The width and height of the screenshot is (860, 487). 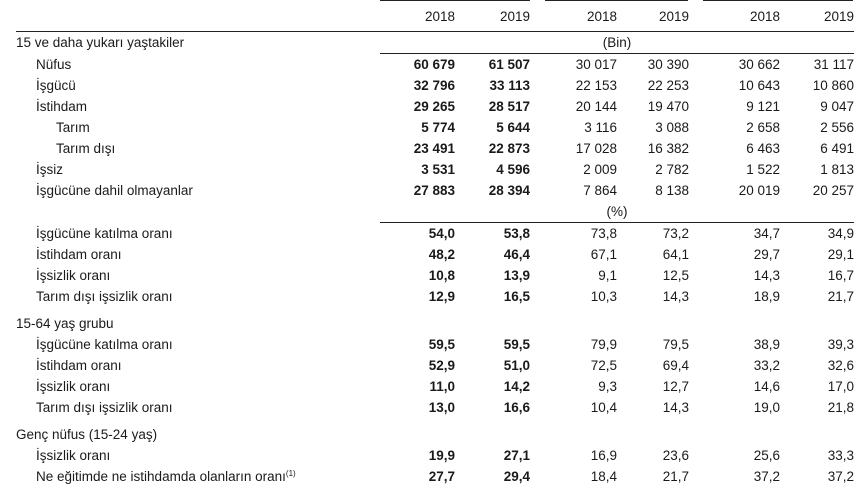 What do you see at coordinates (65, 323) in the screenshot?
I see `section-label: 15-64 yaş grubu` at bounding box center [65, 323].